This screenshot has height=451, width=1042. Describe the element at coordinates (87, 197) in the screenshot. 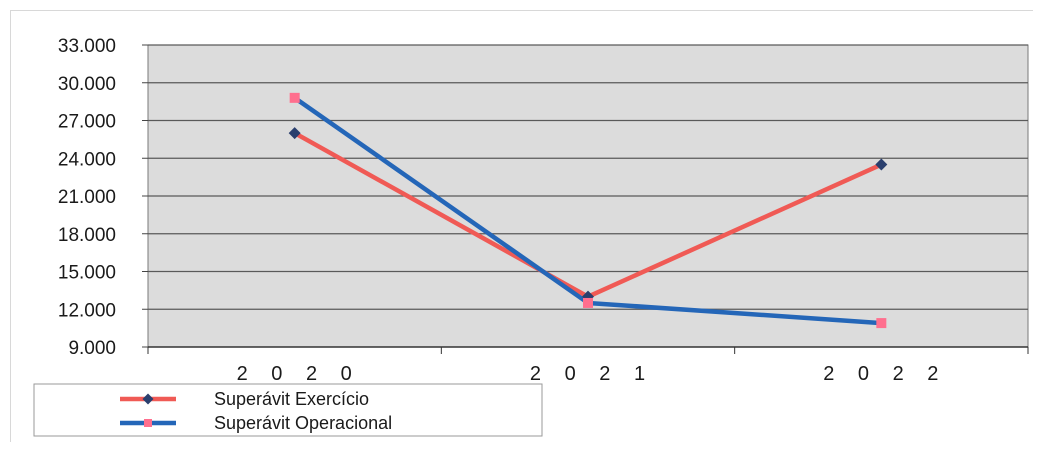

I see `y-tick-label: 21.000` at that location.